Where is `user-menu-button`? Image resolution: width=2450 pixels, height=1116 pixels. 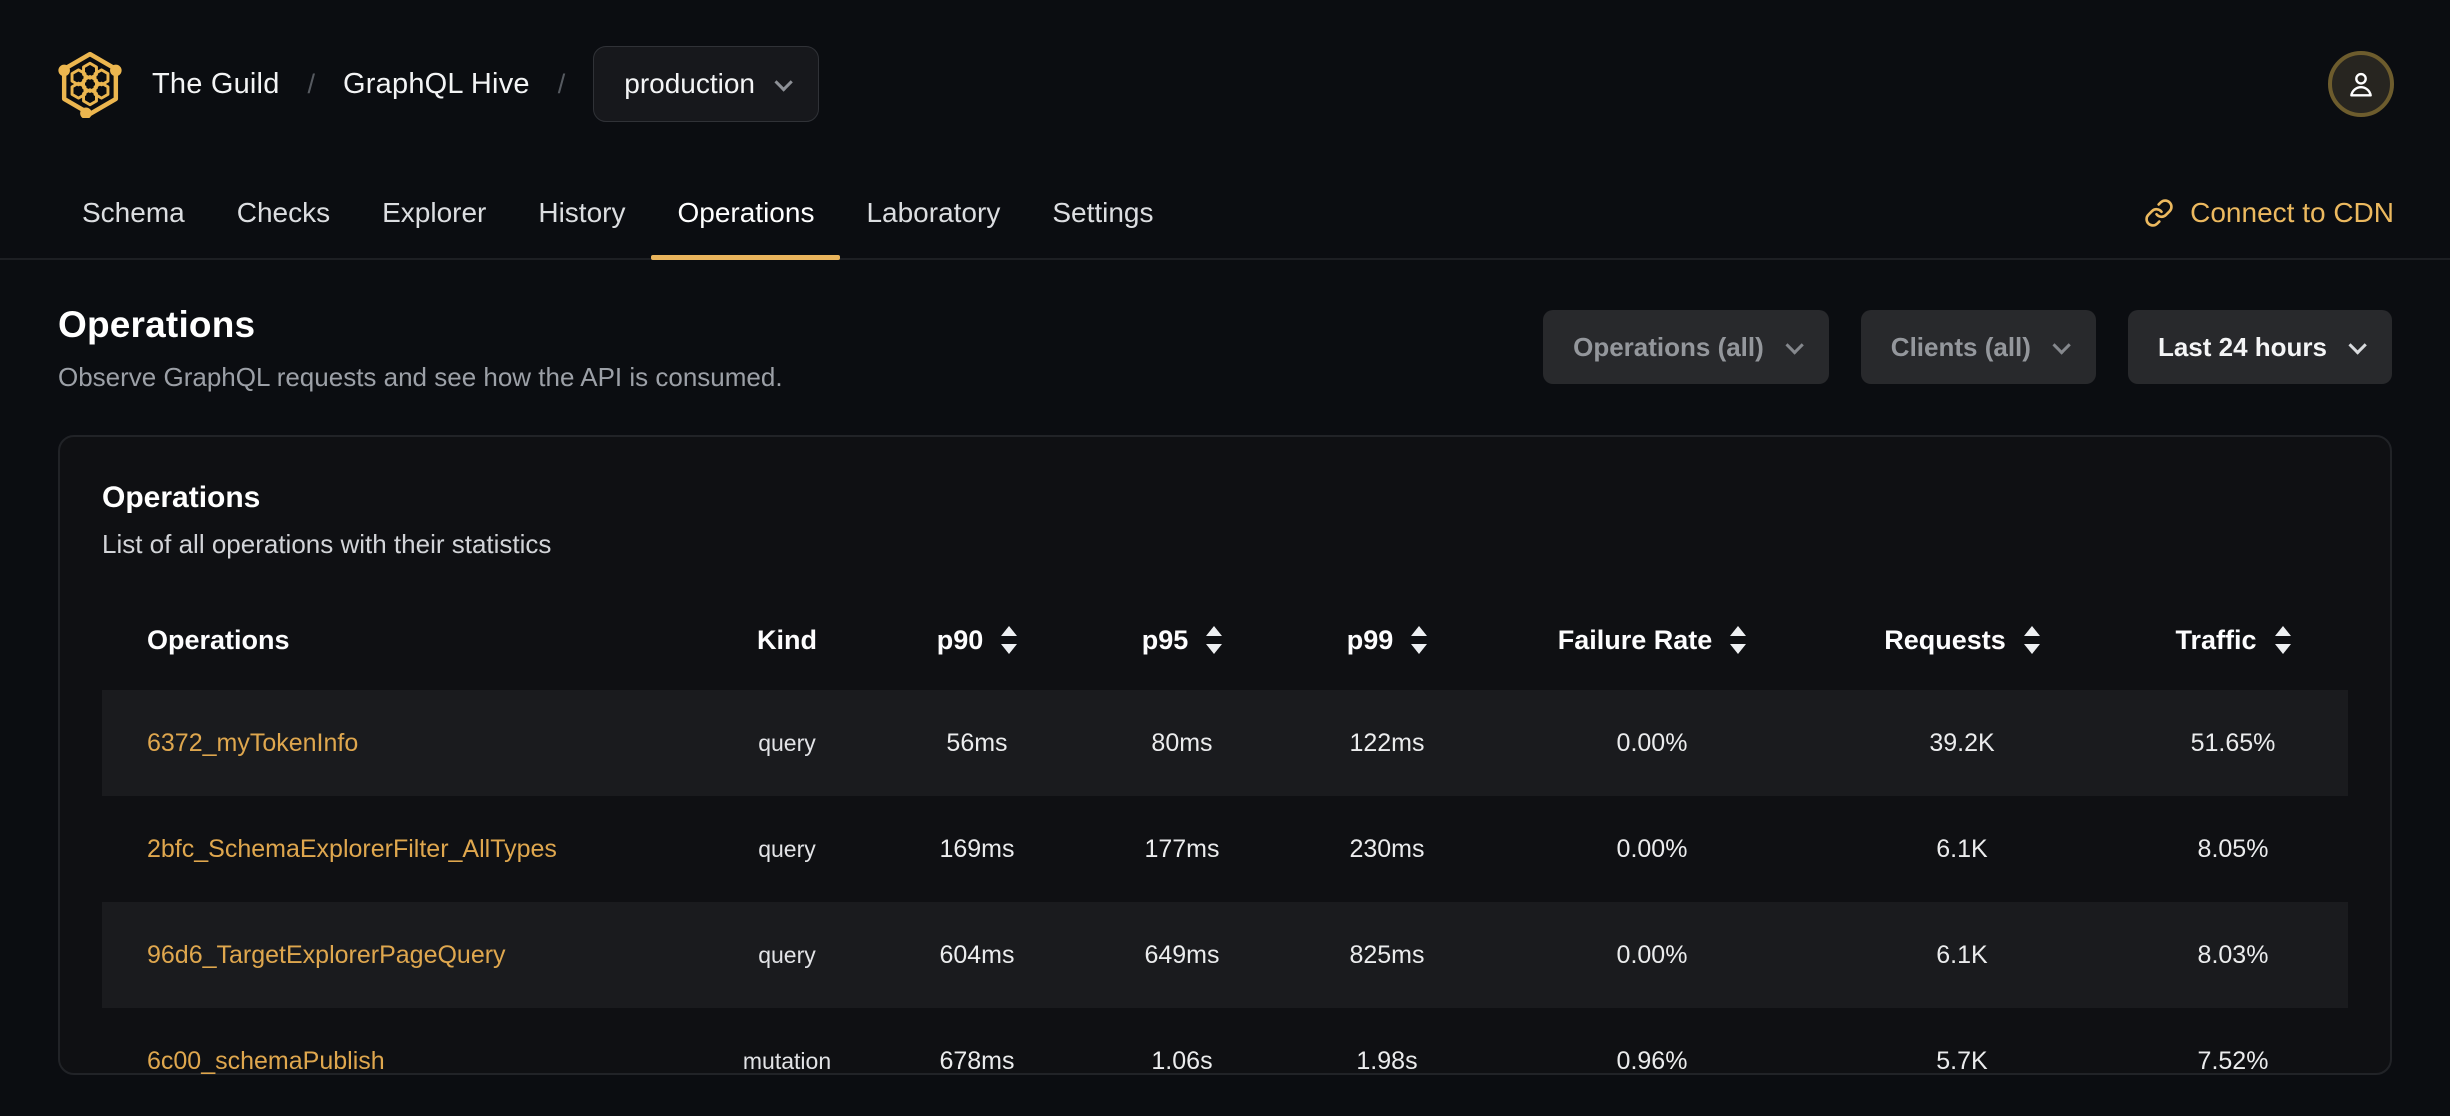
user-menu-button is located at coordinates (2361, 84).